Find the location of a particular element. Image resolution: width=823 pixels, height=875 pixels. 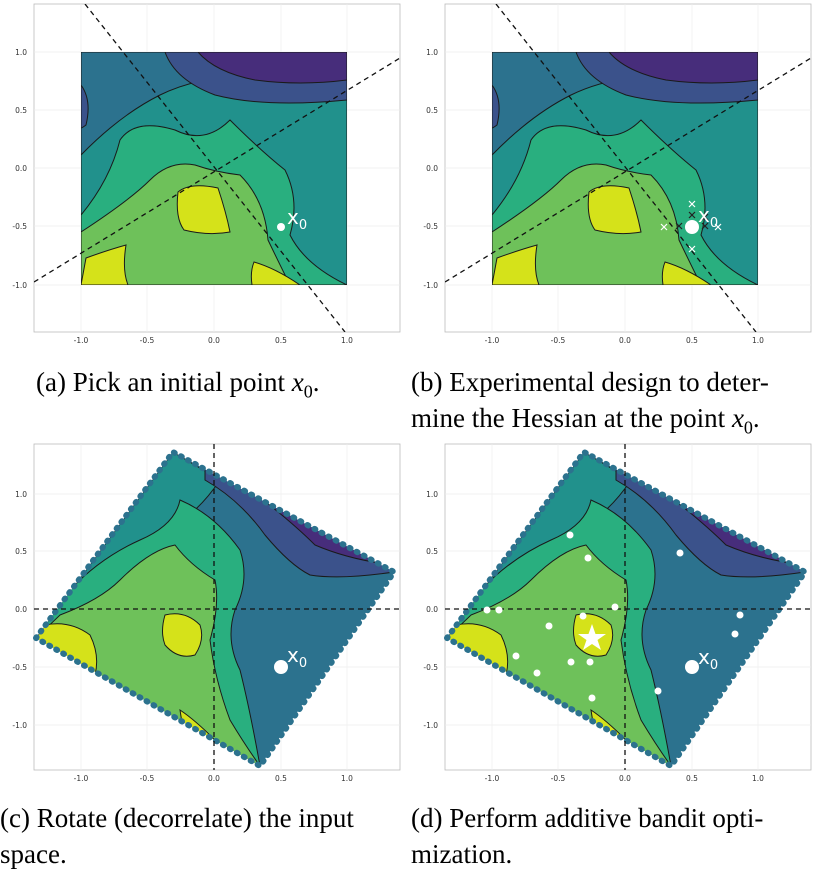

optimum-star-icon is located at coordinates (592, 637).